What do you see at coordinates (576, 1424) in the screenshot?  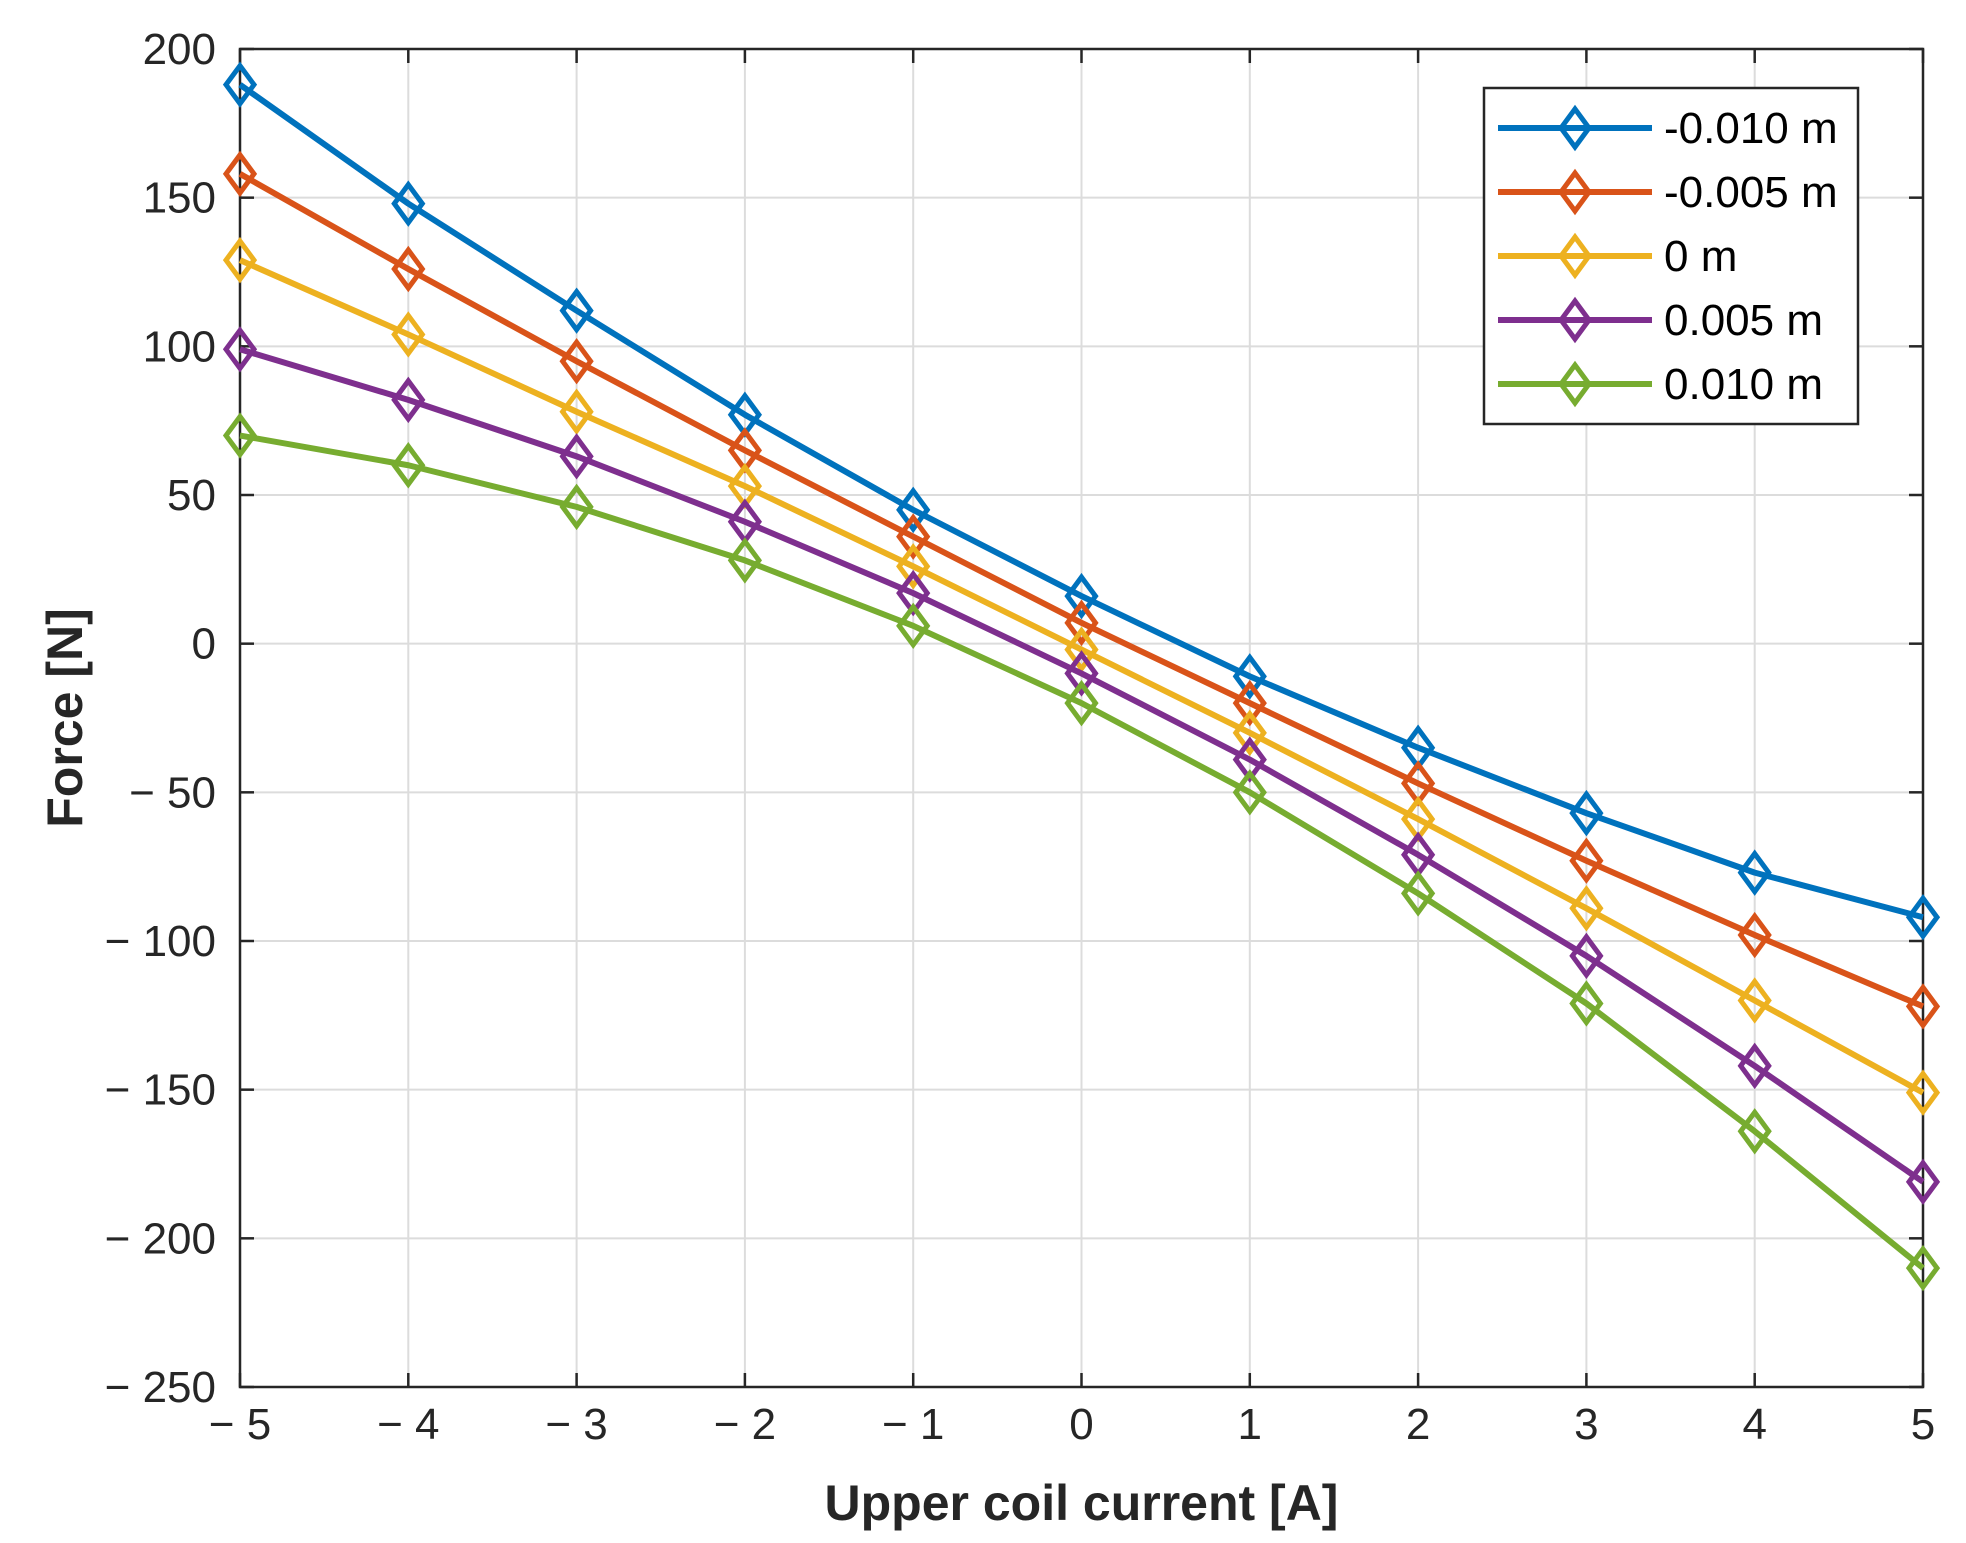 I see `x-tick-label: − 3` at bounding box center [576, 1424].